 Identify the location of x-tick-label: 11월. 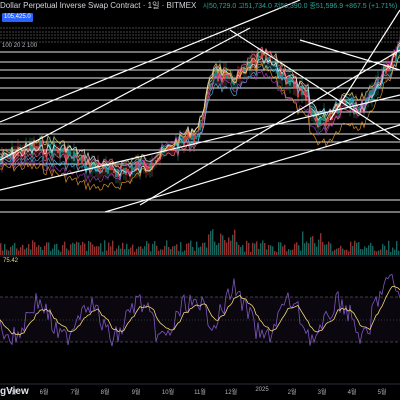
(200, 393).